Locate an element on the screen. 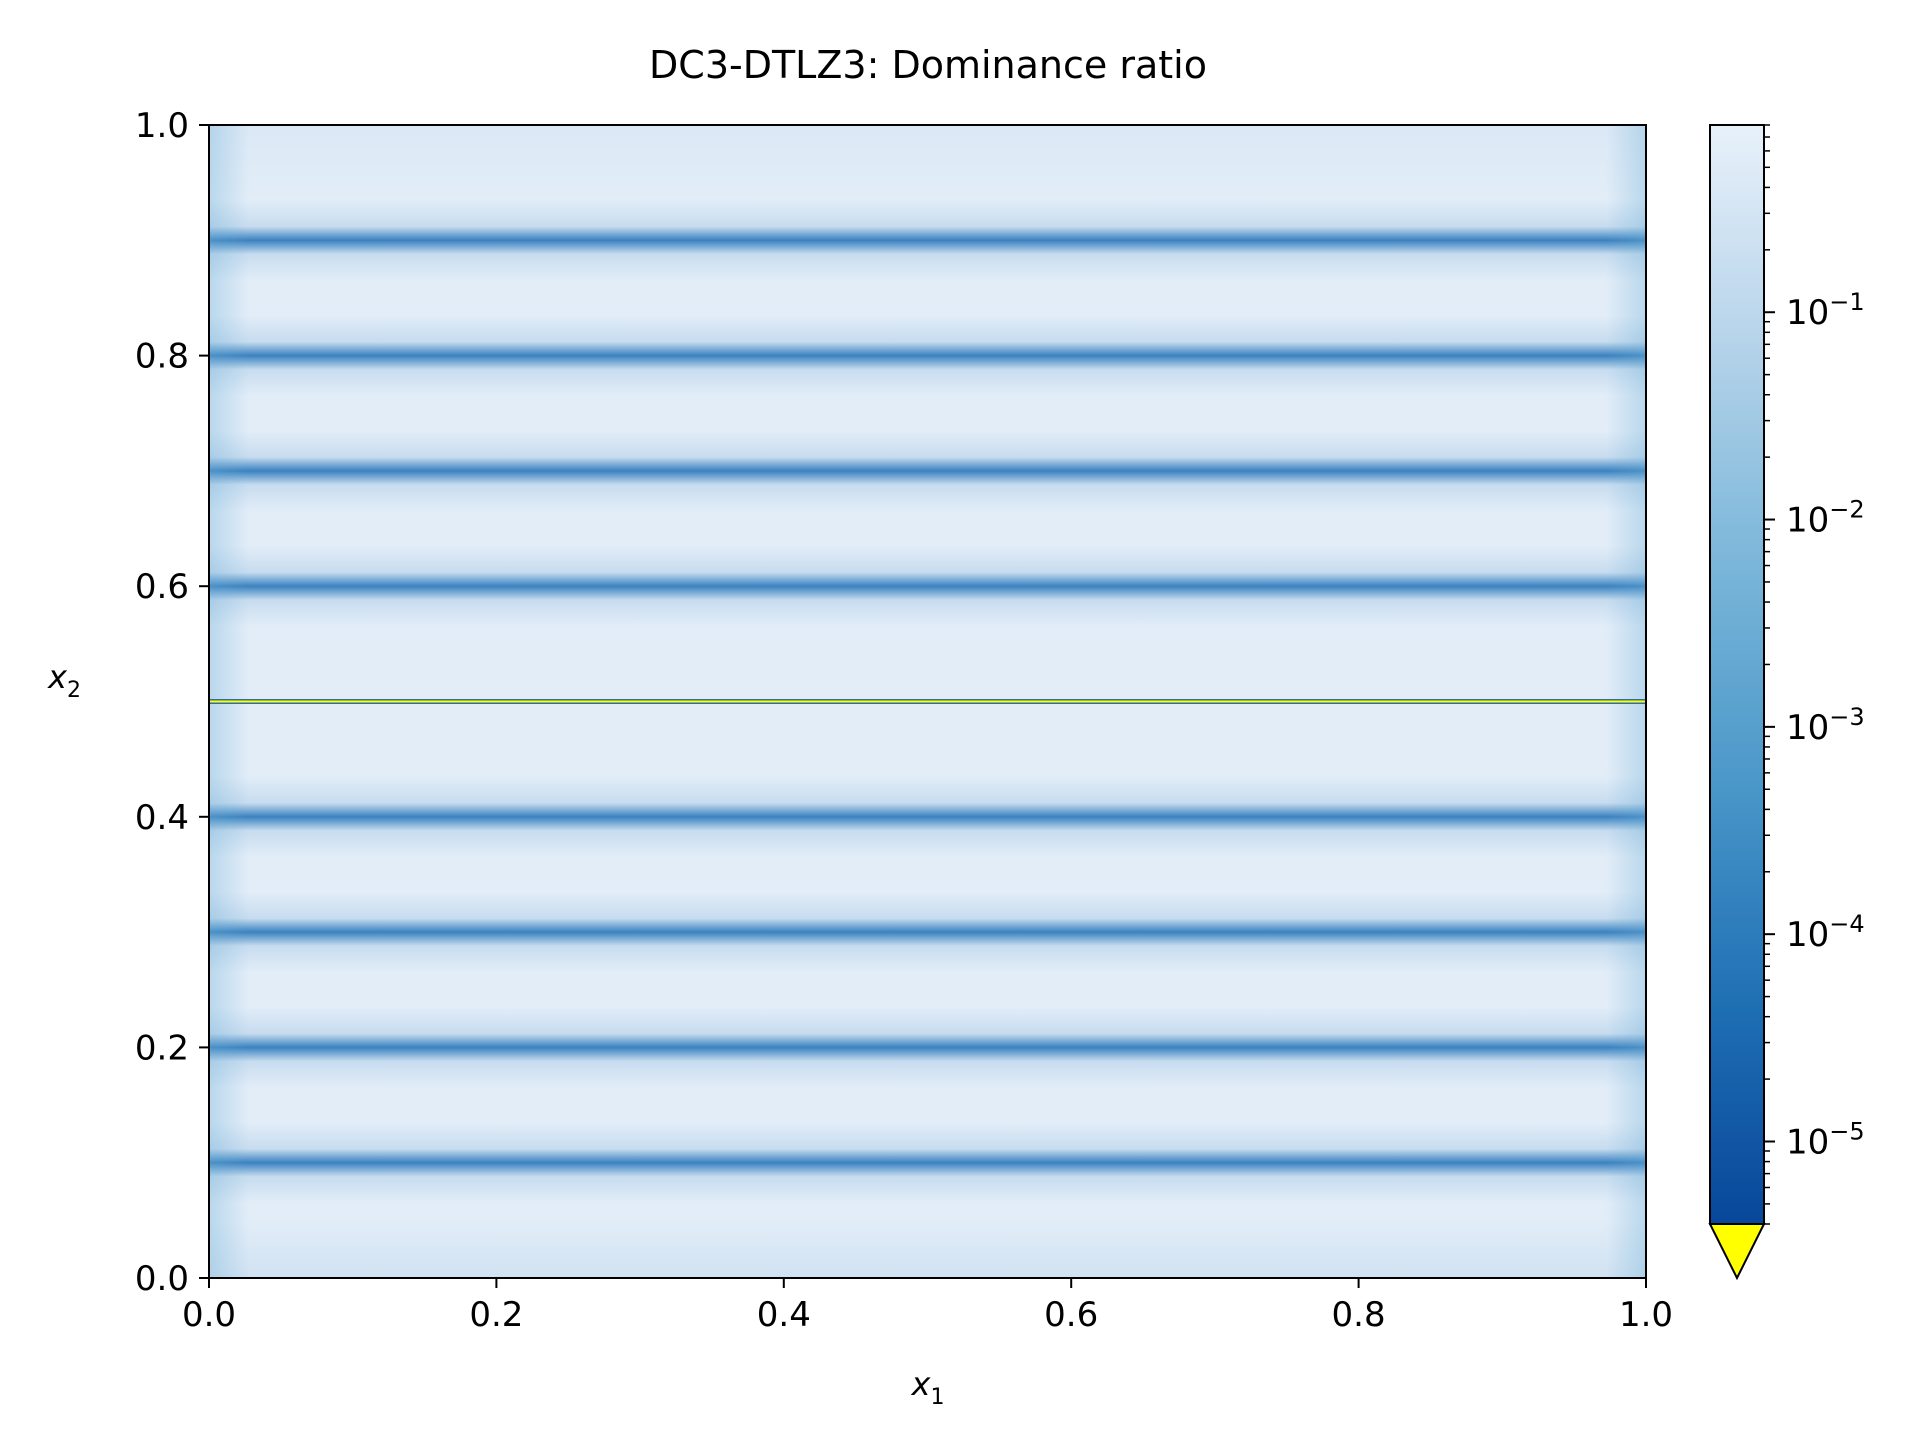  colorbar: 10⁻¹ 10⁻² 10⁻³ 10⁻⁴ 10⁻⁵ is located at coordinates (1786, 702).